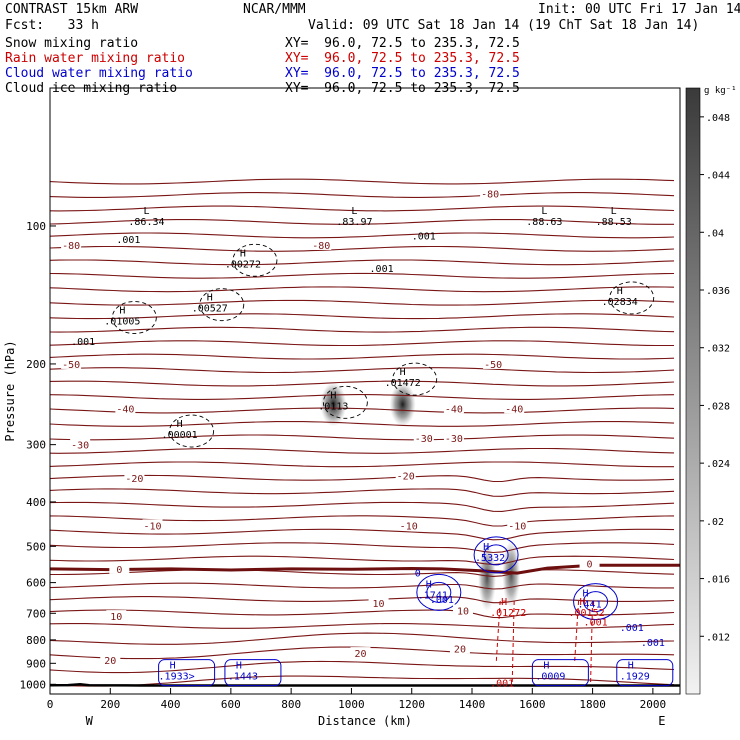 The image size is (740, 740). Describe the element at coordinates (36, 502) in the screenshot. I see `y-tick-label: 400` at that location.